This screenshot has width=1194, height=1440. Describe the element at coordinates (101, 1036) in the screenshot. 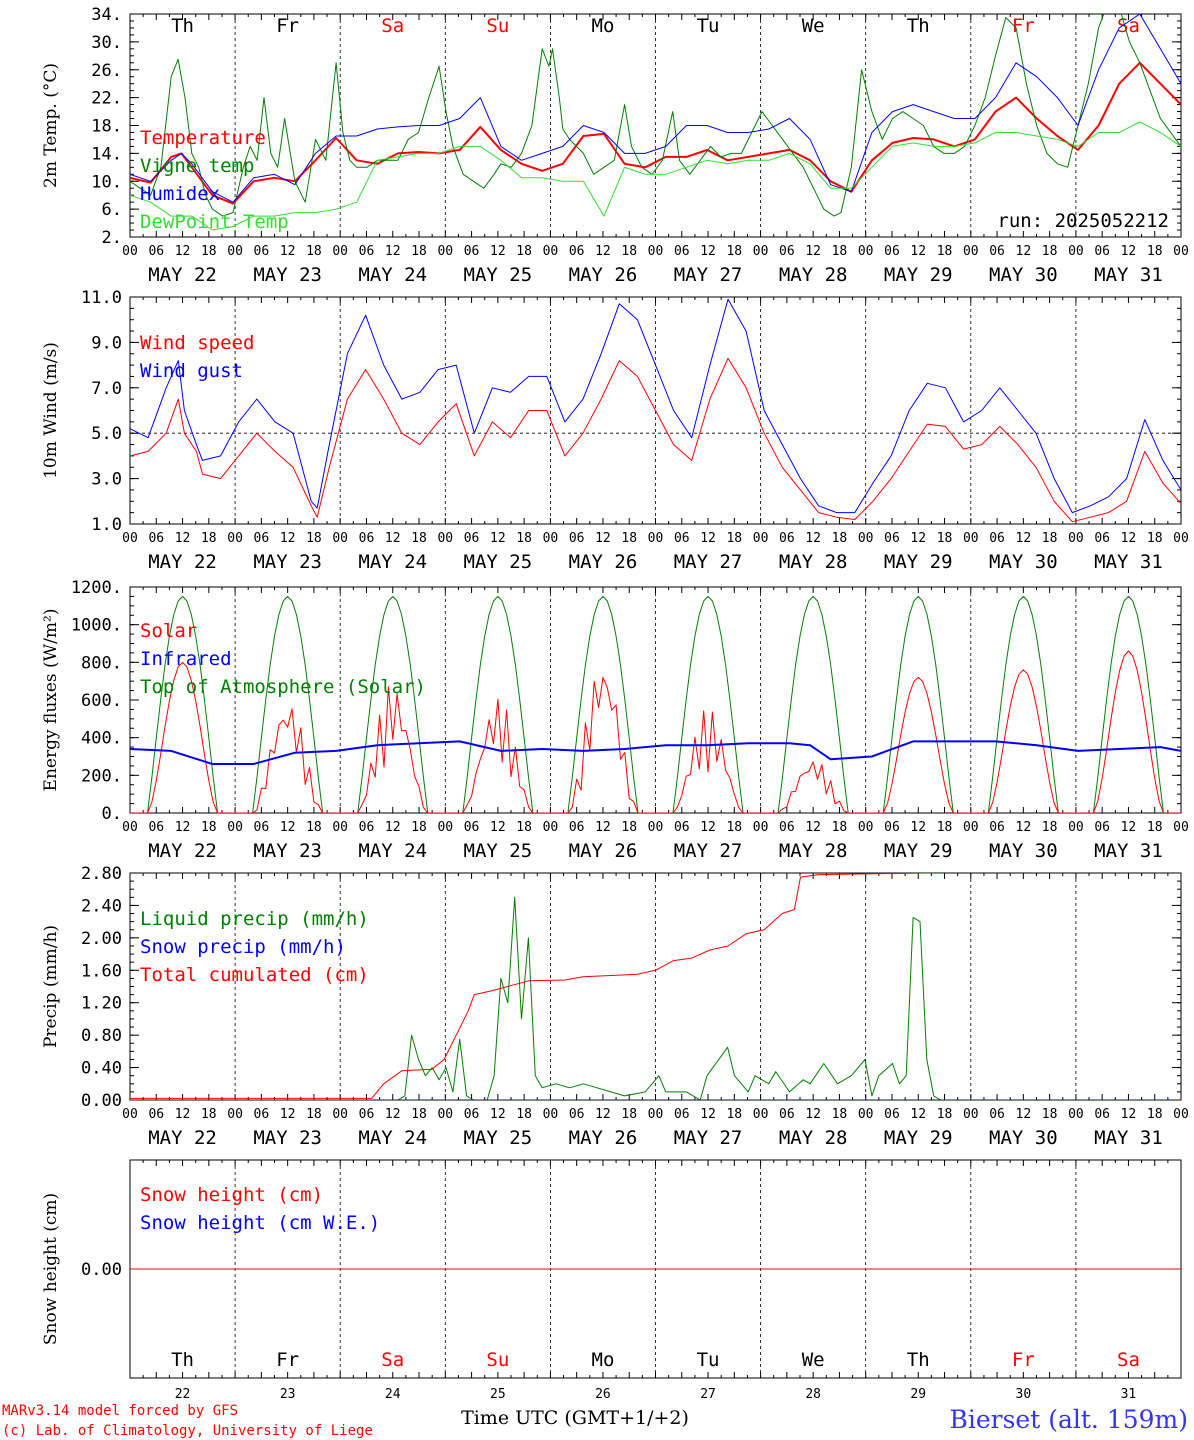

I see `y-tick-label: 0.80` at that location.